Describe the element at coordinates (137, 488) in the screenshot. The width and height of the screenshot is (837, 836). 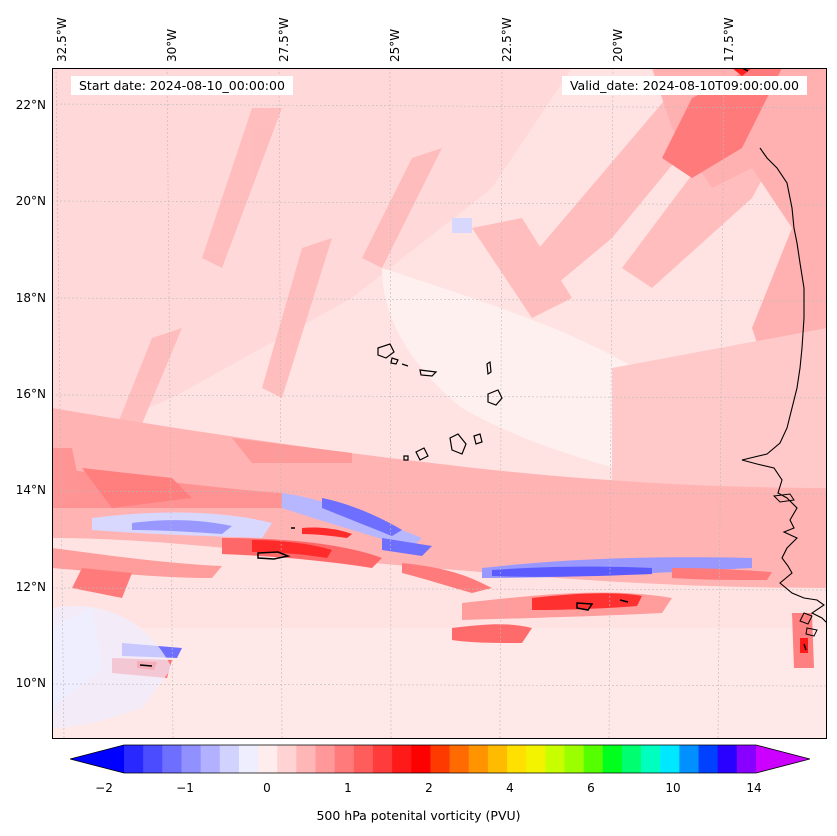
I see `zonal-band-west` at that location.